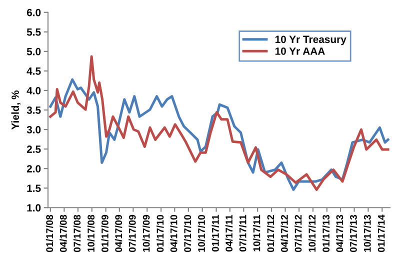  What do you see at coordinates (215, 233) in the screenshot?
I see `x-tick-label: 01/17/11` at bounding box center [215, 233].